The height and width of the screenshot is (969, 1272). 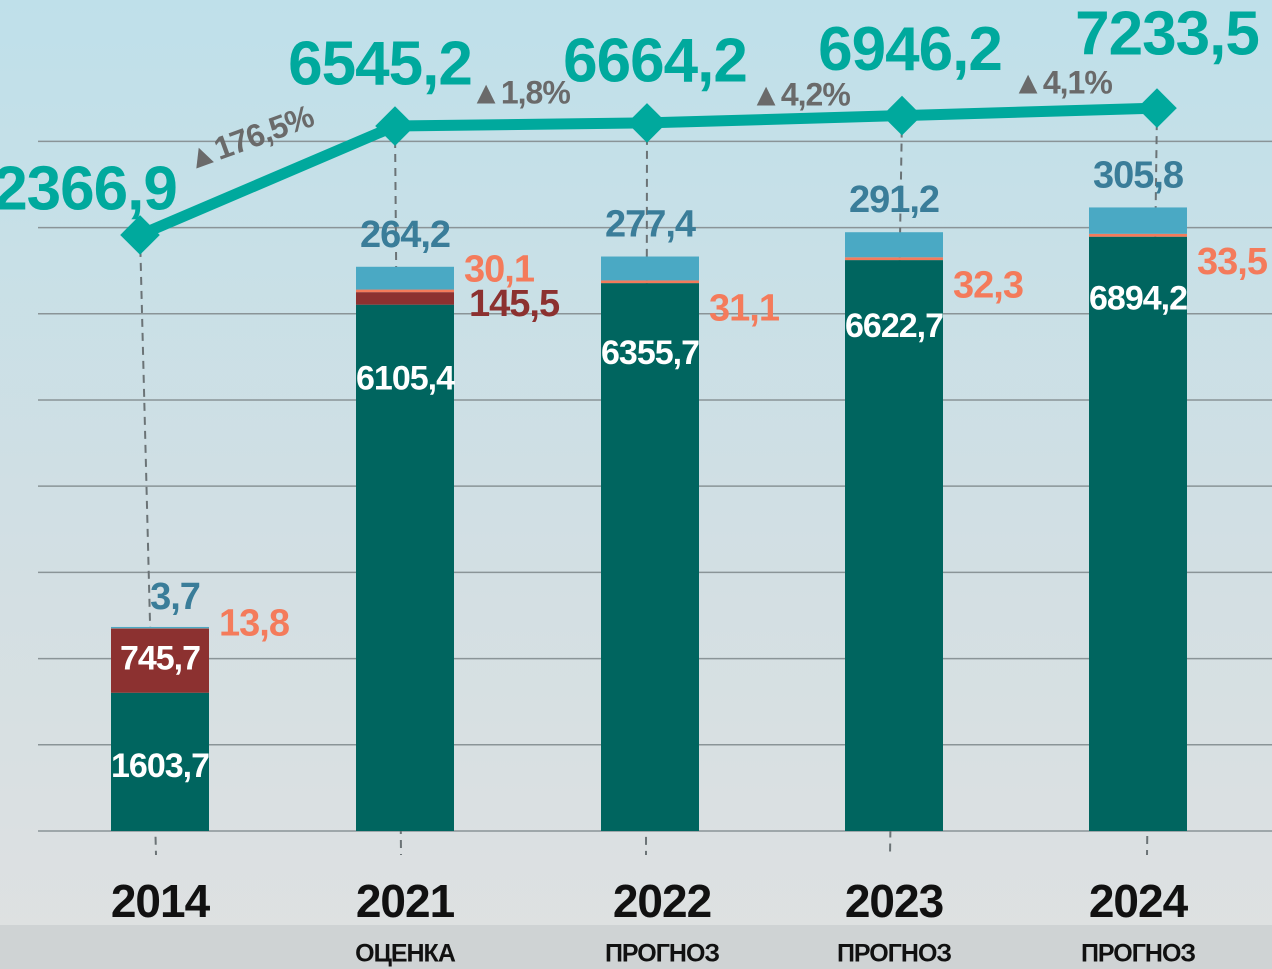 I want to click on x-tick-label: 2024, so click(x=1139, y=901).